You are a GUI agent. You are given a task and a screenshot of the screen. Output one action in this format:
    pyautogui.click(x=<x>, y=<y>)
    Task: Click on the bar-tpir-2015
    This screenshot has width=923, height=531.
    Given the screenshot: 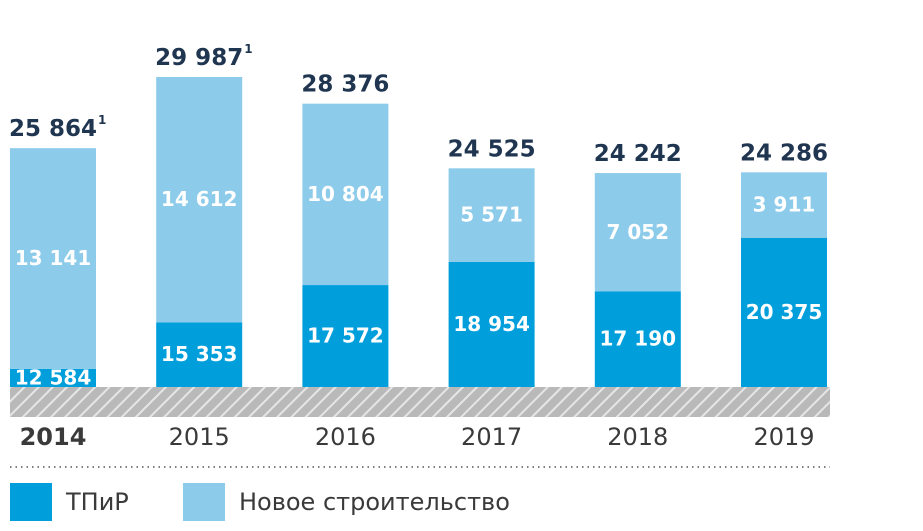 What is the action you would take?
    pyautogui.click(x=199, y=354)
    